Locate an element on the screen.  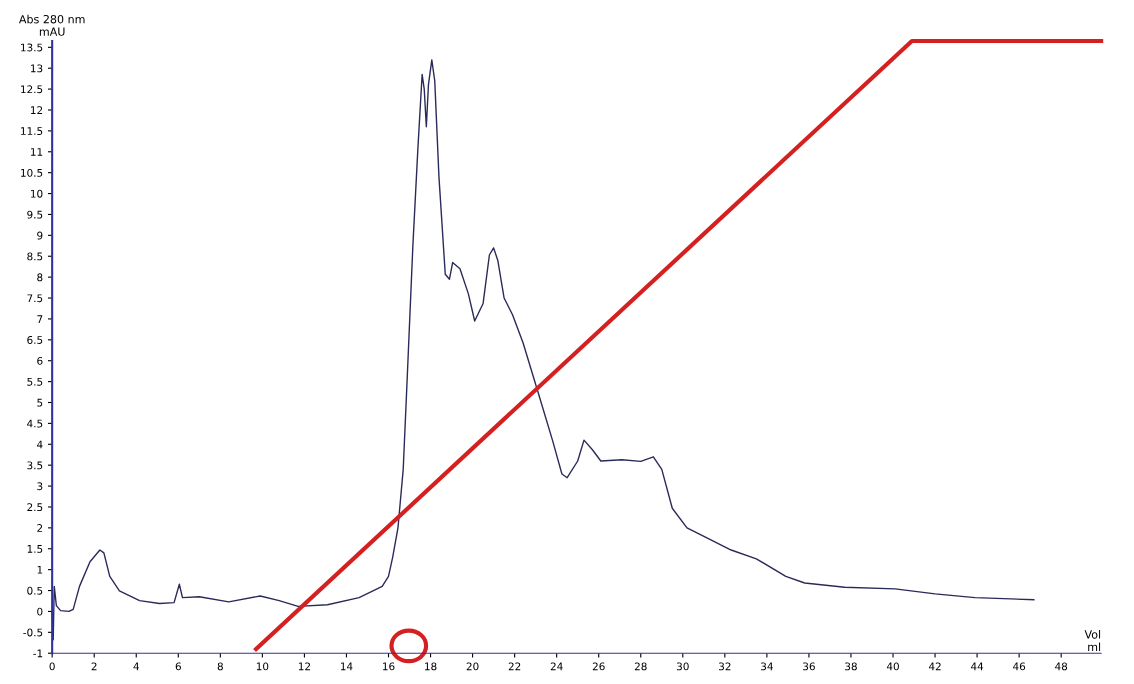
y-tick-label: 9.5 is located at coordinates (35, 214).